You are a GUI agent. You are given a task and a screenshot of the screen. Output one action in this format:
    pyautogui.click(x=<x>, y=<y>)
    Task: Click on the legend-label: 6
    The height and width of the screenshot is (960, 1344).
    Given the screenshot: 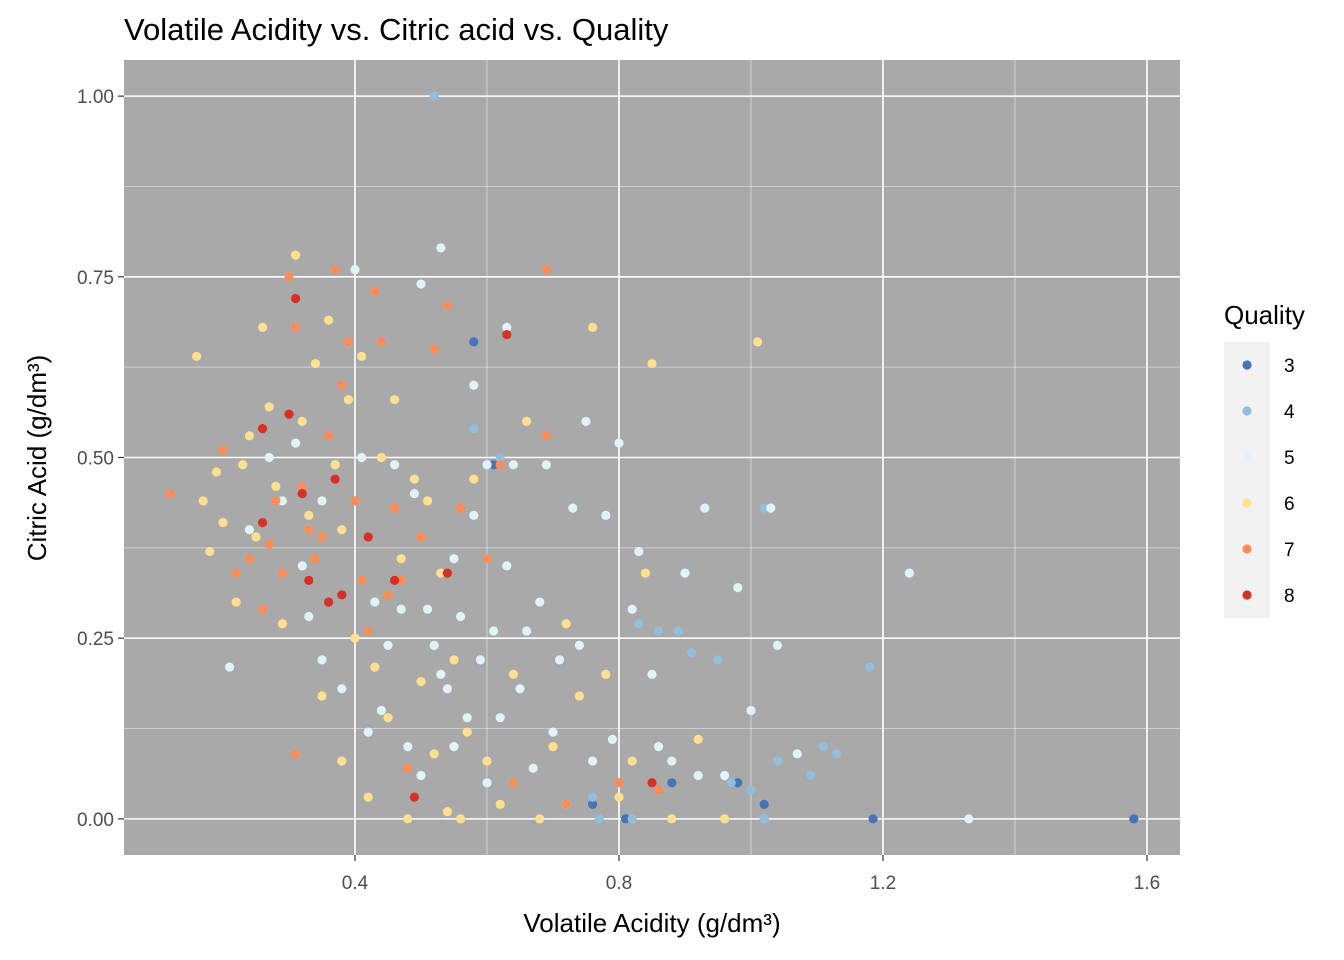 What is the action you would take?
    pyautogui.click(x=1289, y=504)
    